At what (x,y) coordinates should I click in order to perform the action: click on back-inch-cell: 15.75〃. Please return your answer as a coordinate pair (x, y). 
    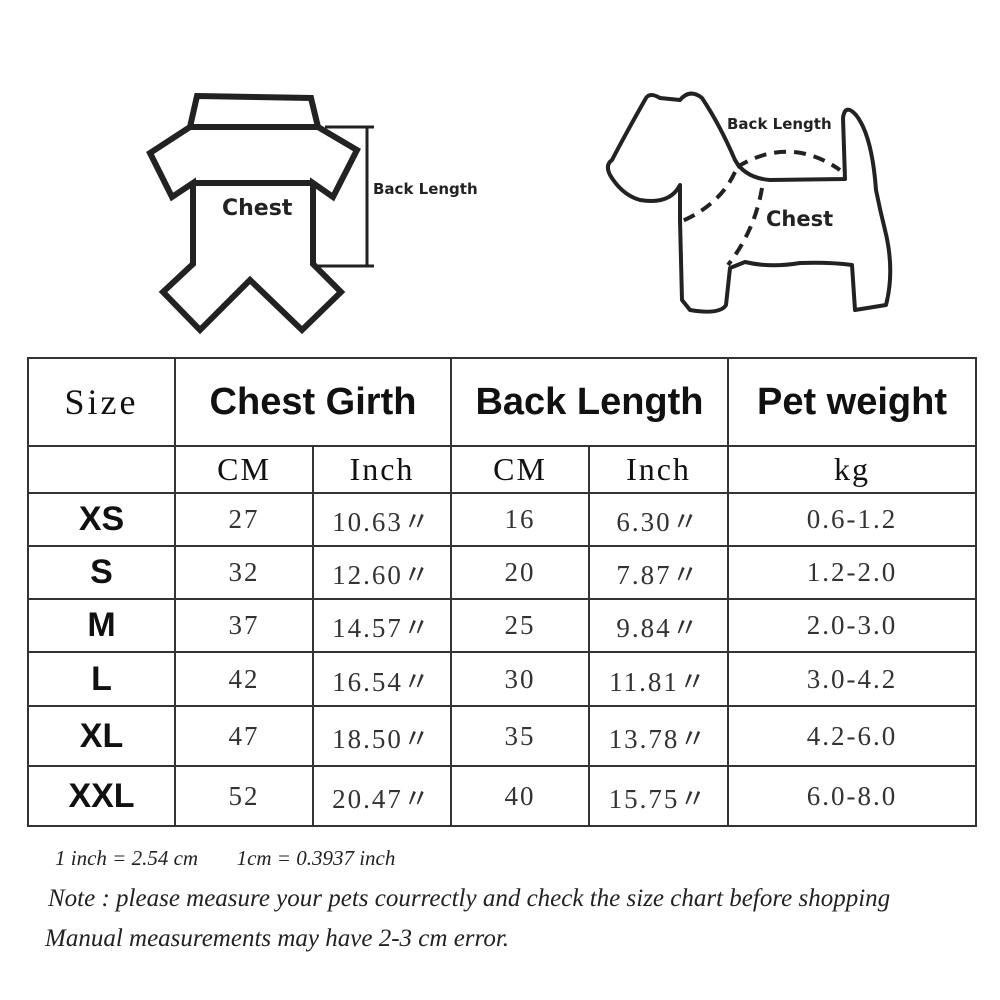
    Looking at the image, I should click on (658, 796).